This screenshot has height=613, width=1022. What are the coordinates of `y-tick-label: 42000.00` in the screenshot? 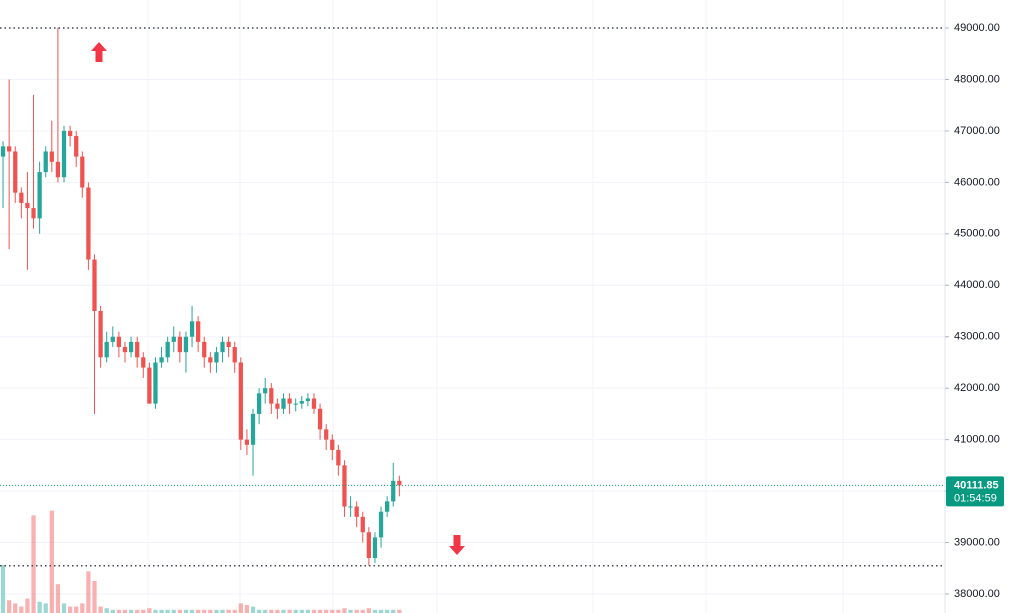 It's located at (977, 388).